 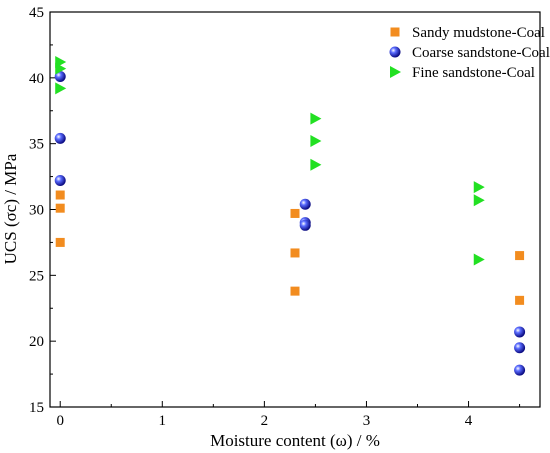 I want to click on legend-label: Coarse sandstone-Coal, so click(x=481, y=53).